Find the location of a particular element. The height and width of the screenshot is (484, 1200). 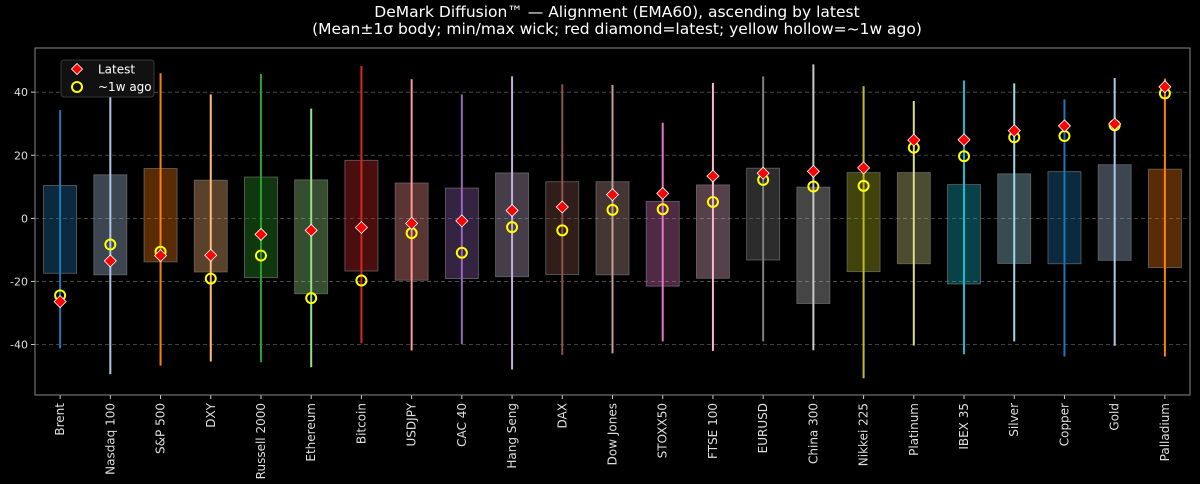

x-tick-label: DXY is located at coordinates (211, 414).